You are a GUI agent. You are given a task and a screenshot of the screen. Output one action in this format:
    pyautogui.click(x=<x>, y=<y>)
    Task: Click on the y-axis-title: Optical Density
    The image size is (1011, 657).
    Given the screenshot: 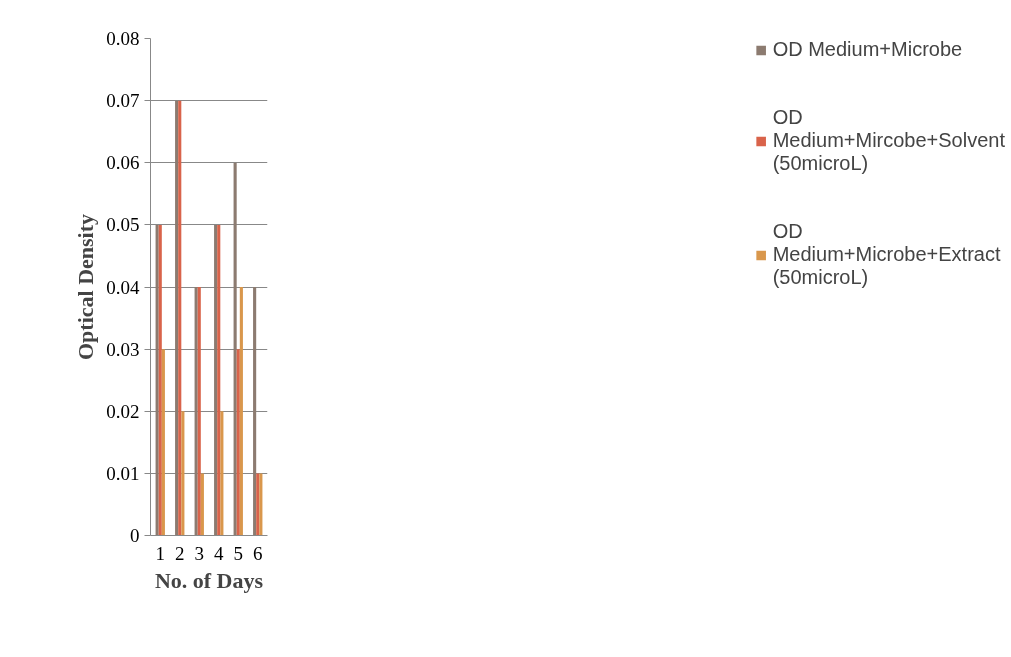 What is the action you would take?
    pyautogui.click(x=86, y=287)
    